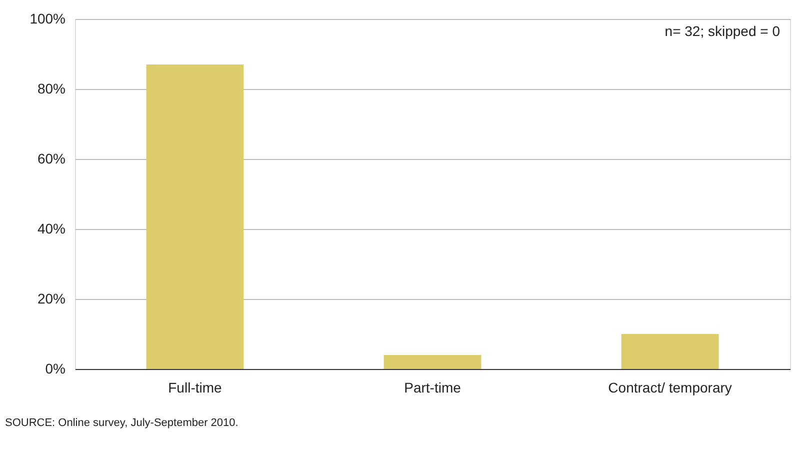 This screenshot has width=803, height=454. I want to click on y-tick-label: 100%, so click(48, 18).